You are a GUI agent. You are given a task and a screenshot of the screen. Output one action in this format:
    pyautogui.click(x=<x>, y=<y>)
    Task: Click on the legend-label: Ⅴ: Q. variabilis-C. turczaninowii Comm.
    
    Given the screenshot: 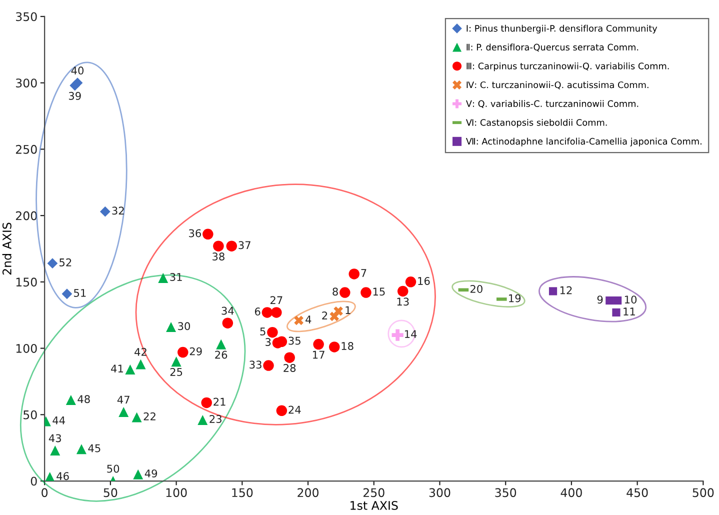 What is the action you would take?
    pyautogui.click(x=552, y=104)
    